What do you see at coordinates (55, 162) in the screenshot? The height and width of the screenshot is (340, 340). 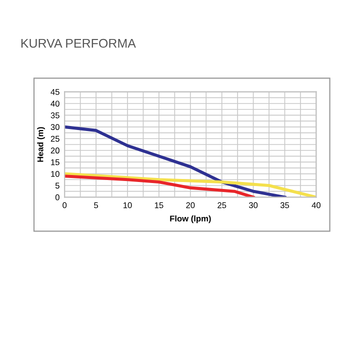 I see `y-tick-label: 15` at bounding box center [55, 162].